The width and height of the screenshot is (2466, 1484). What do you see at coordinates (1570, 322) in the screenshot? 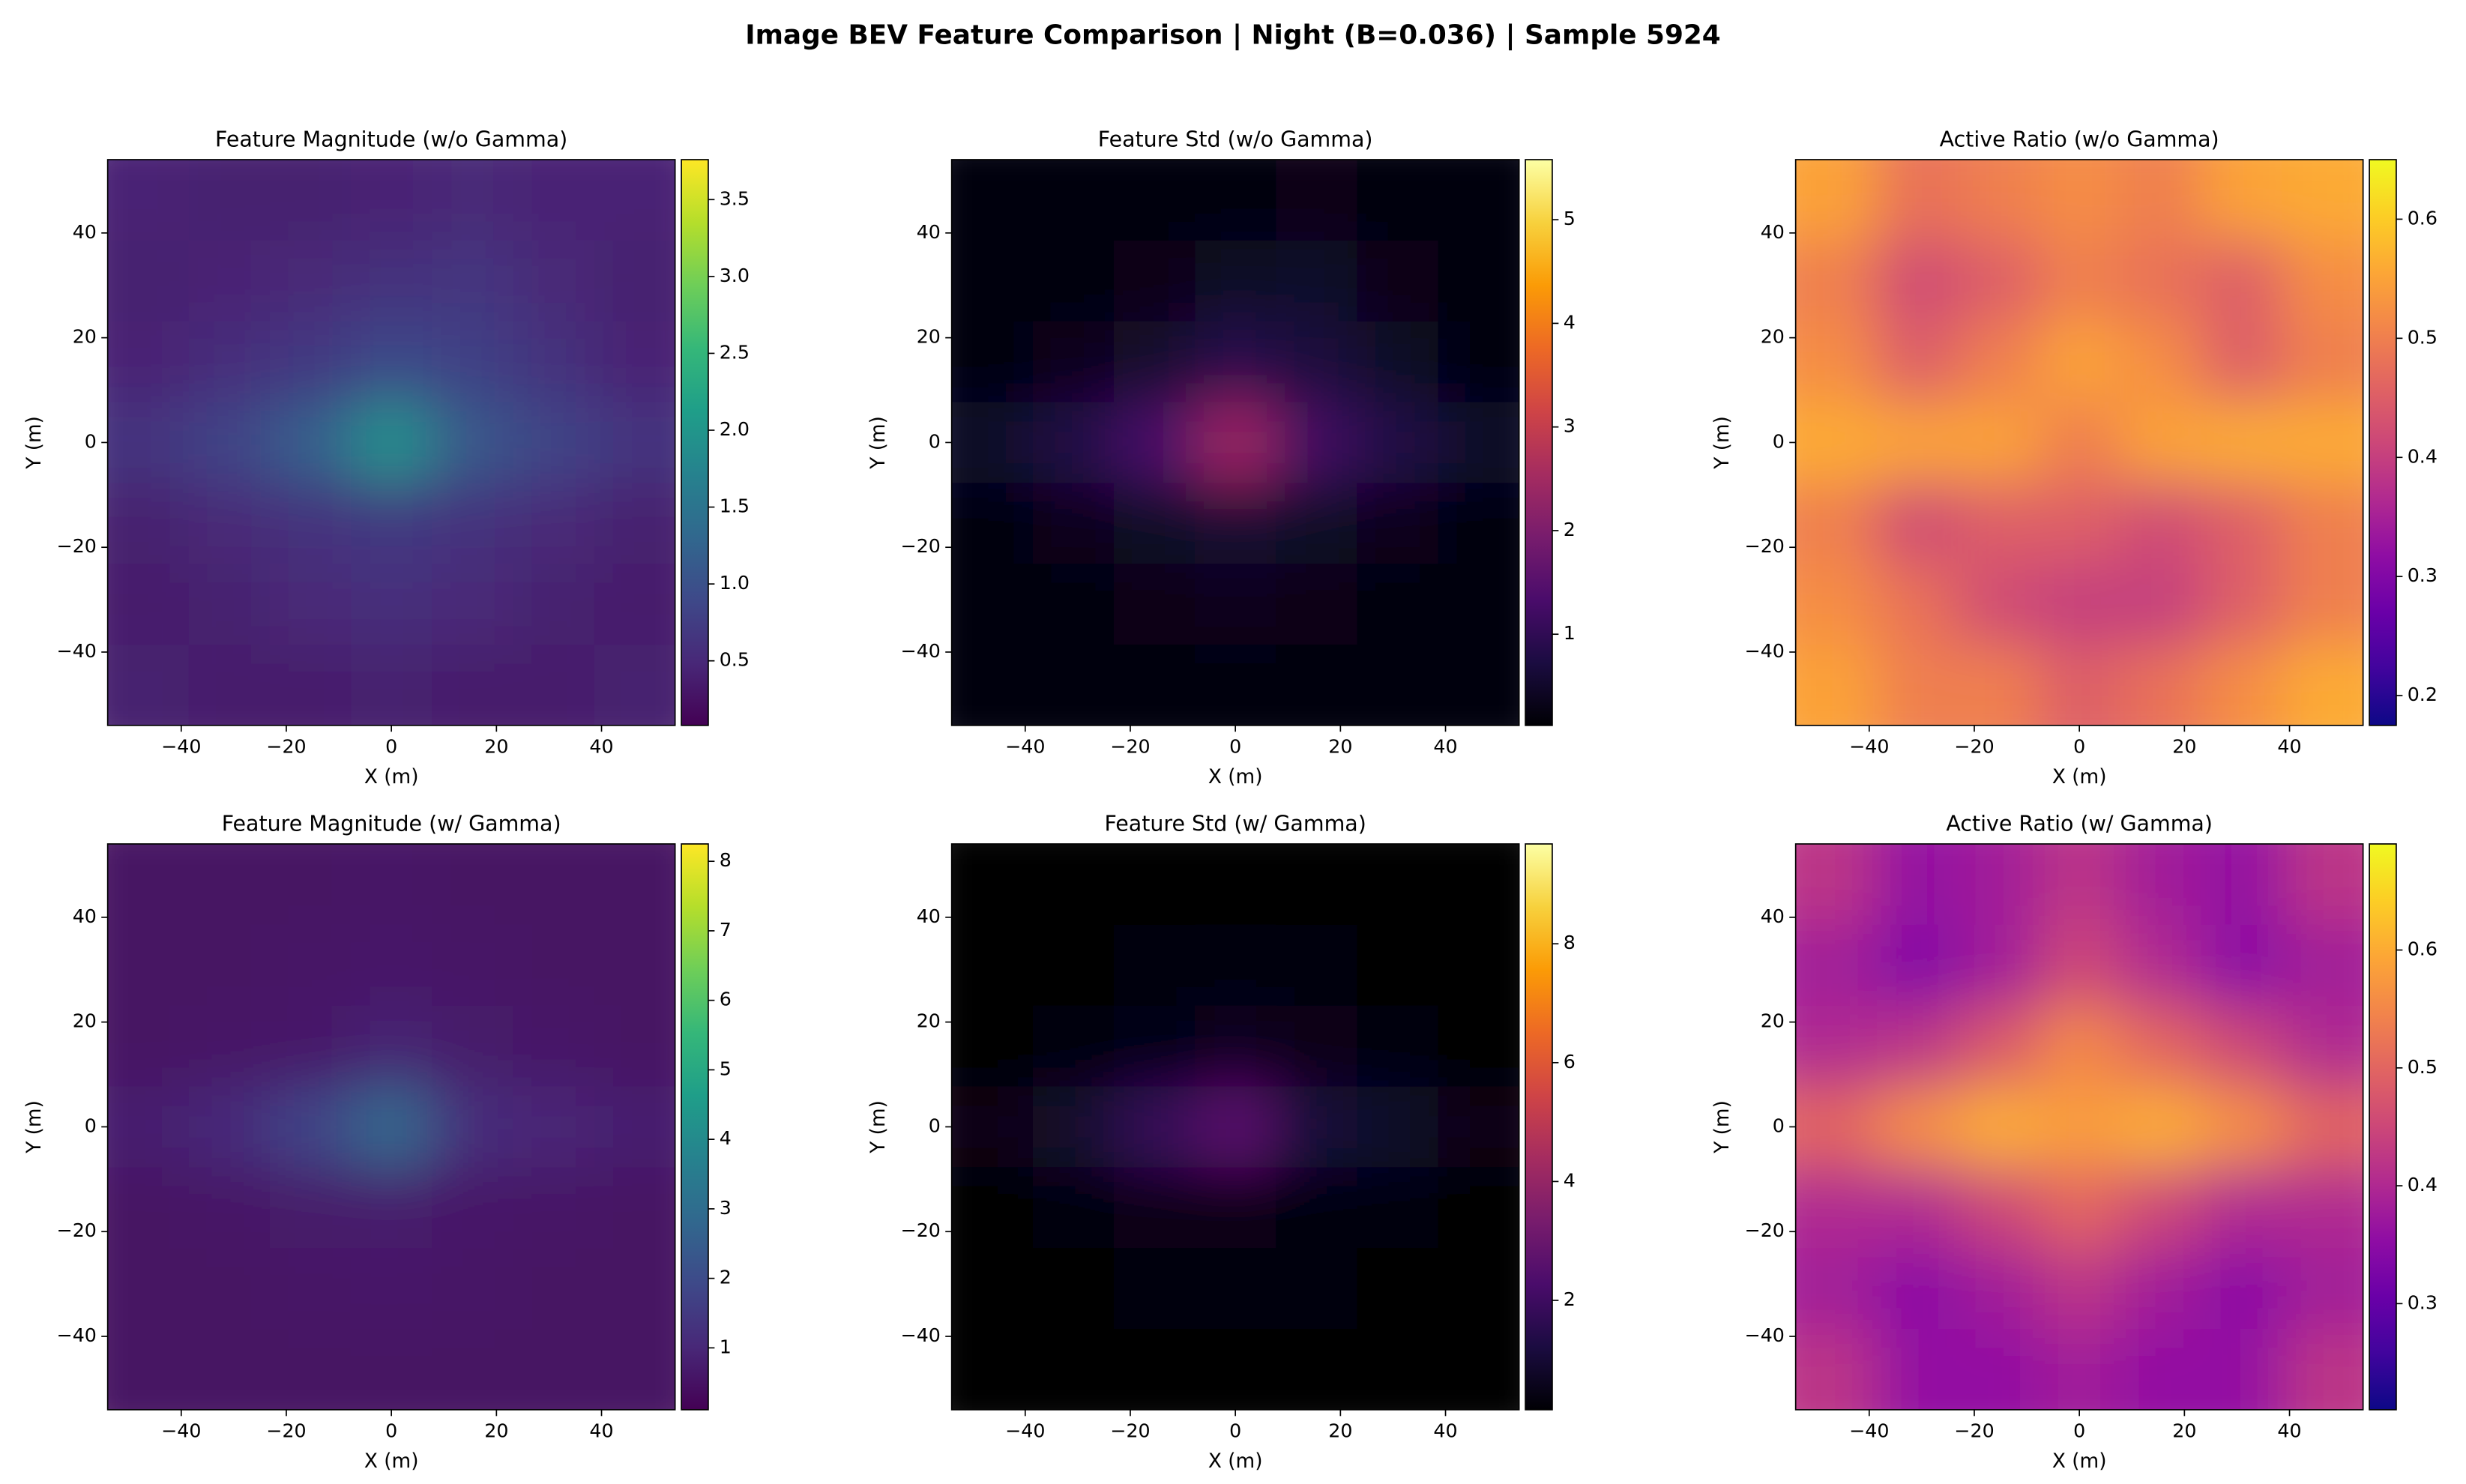
I see `colorbar-tick-label: 4` at bounding box center [1570, 322].